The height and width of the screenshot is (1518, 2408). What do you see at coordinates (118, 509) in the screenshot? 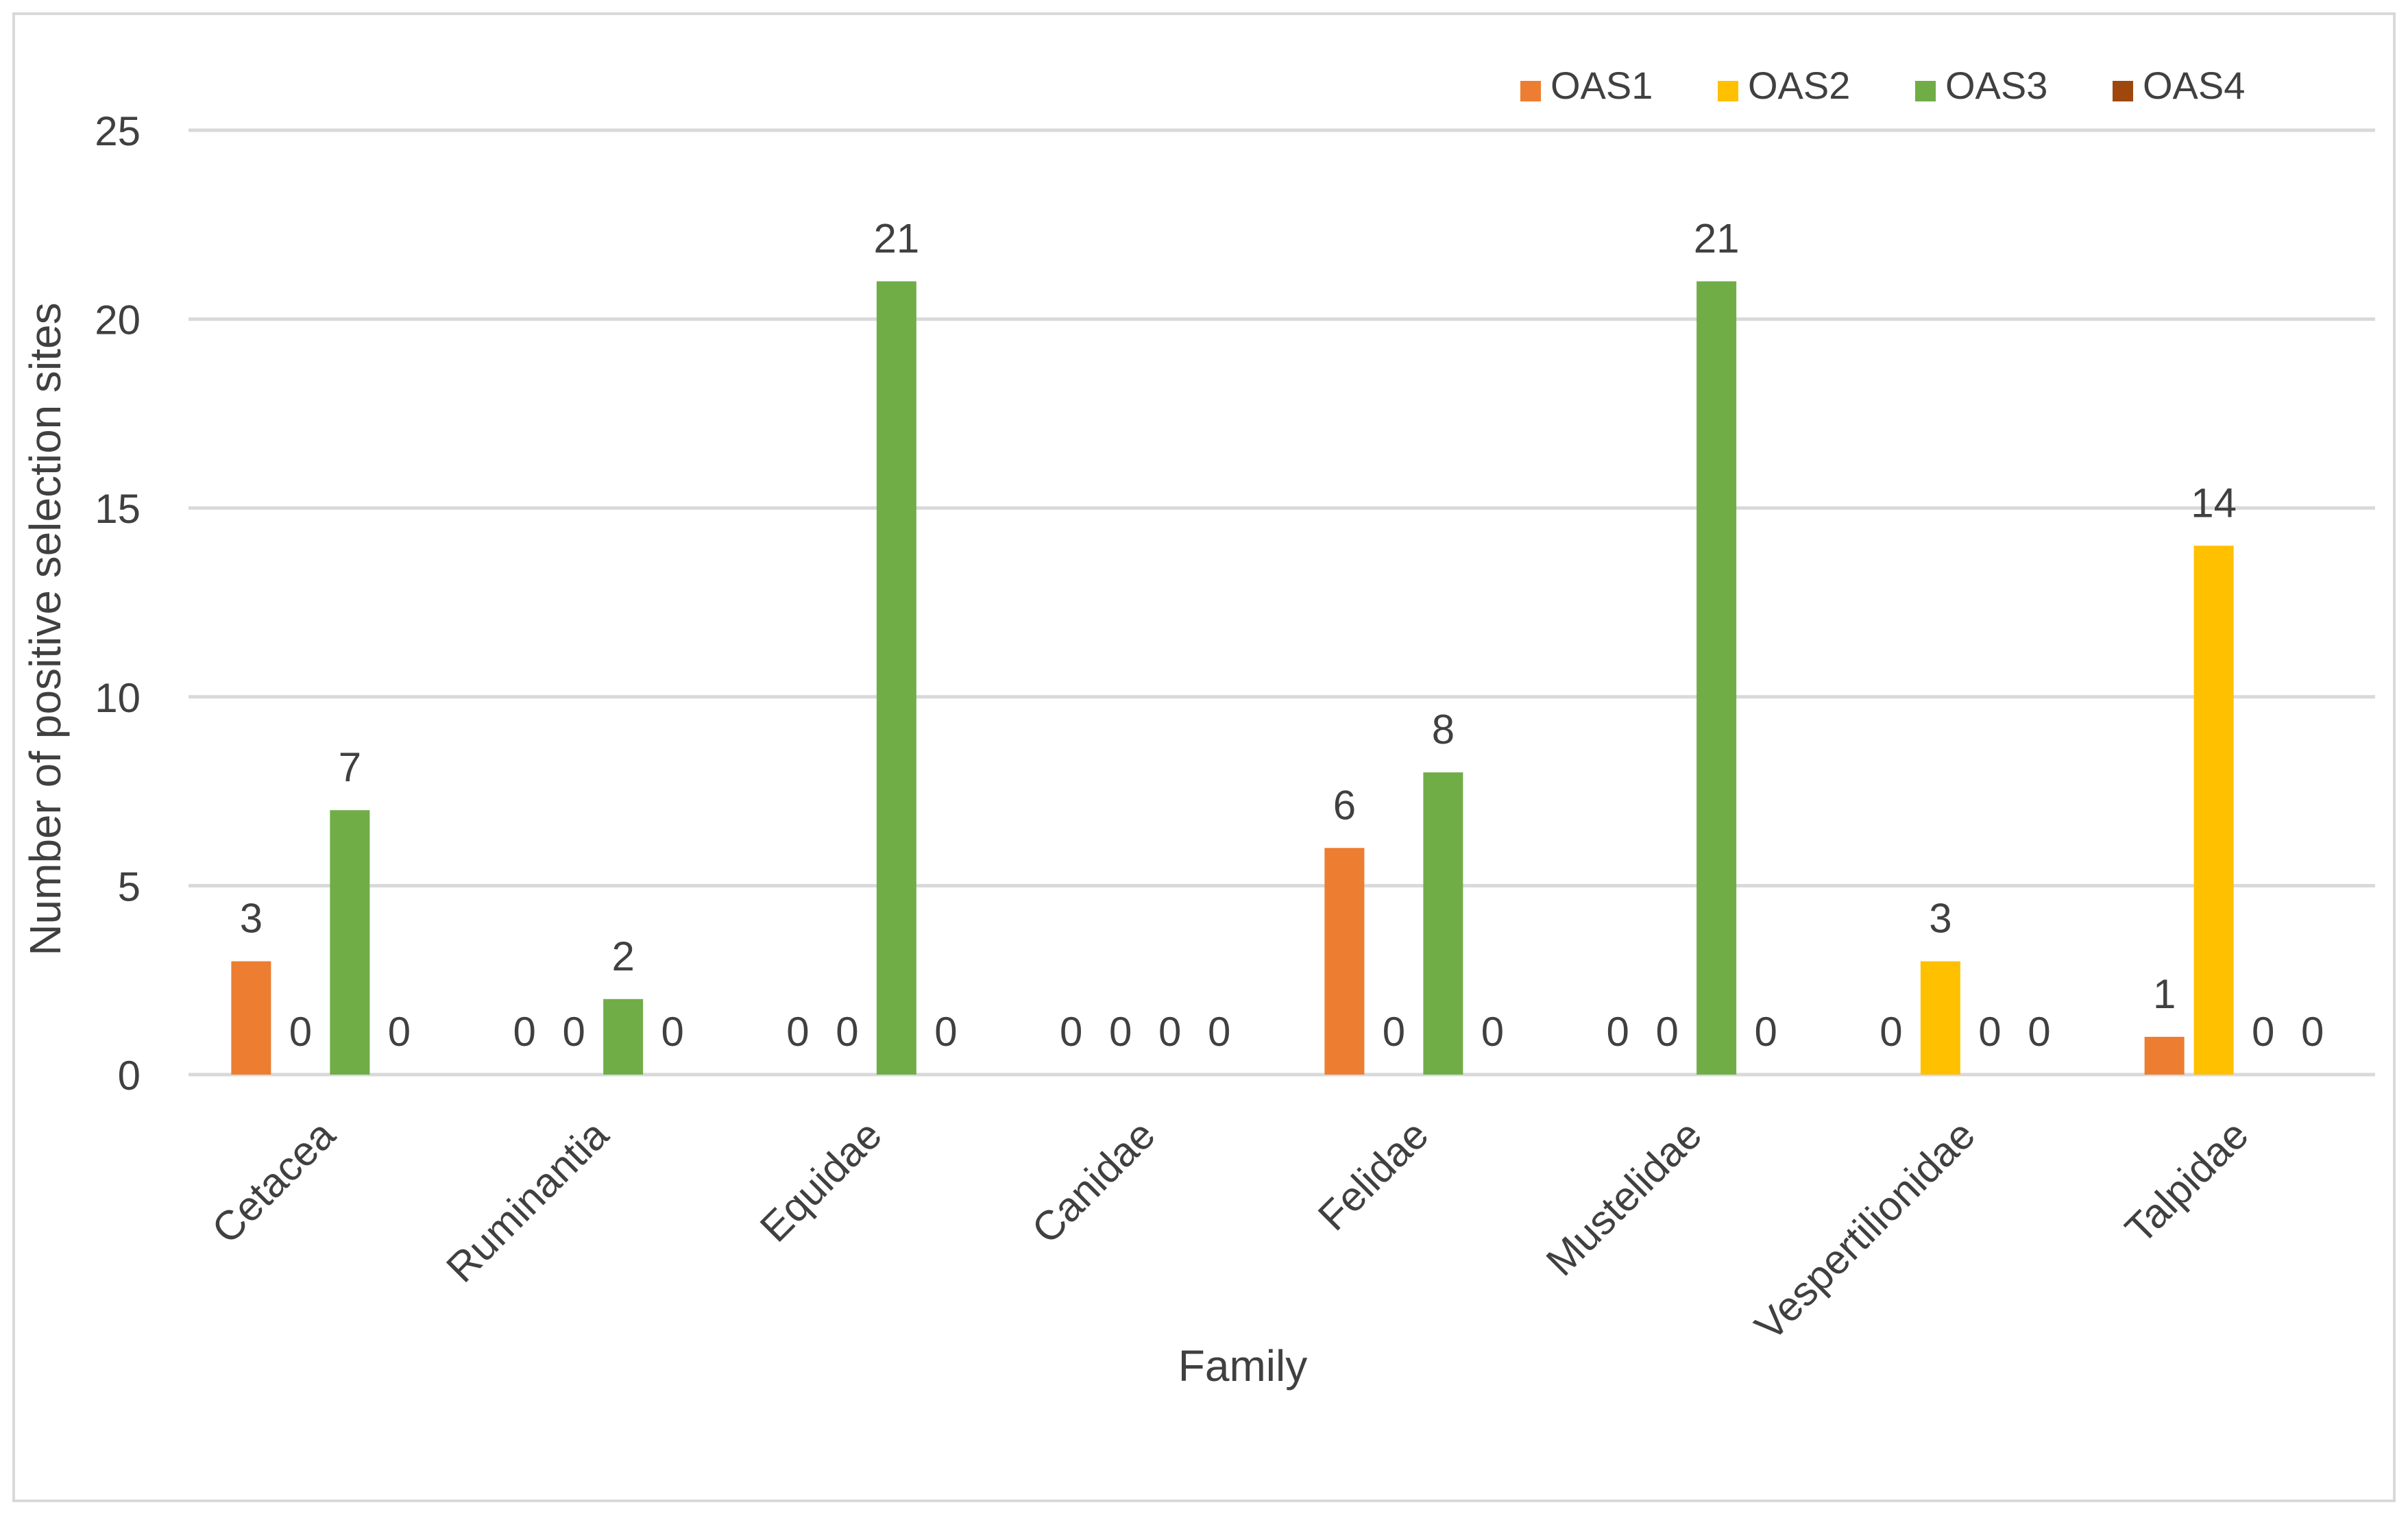
I see `y-tick-label: 15` at bounding box center [118, 509].